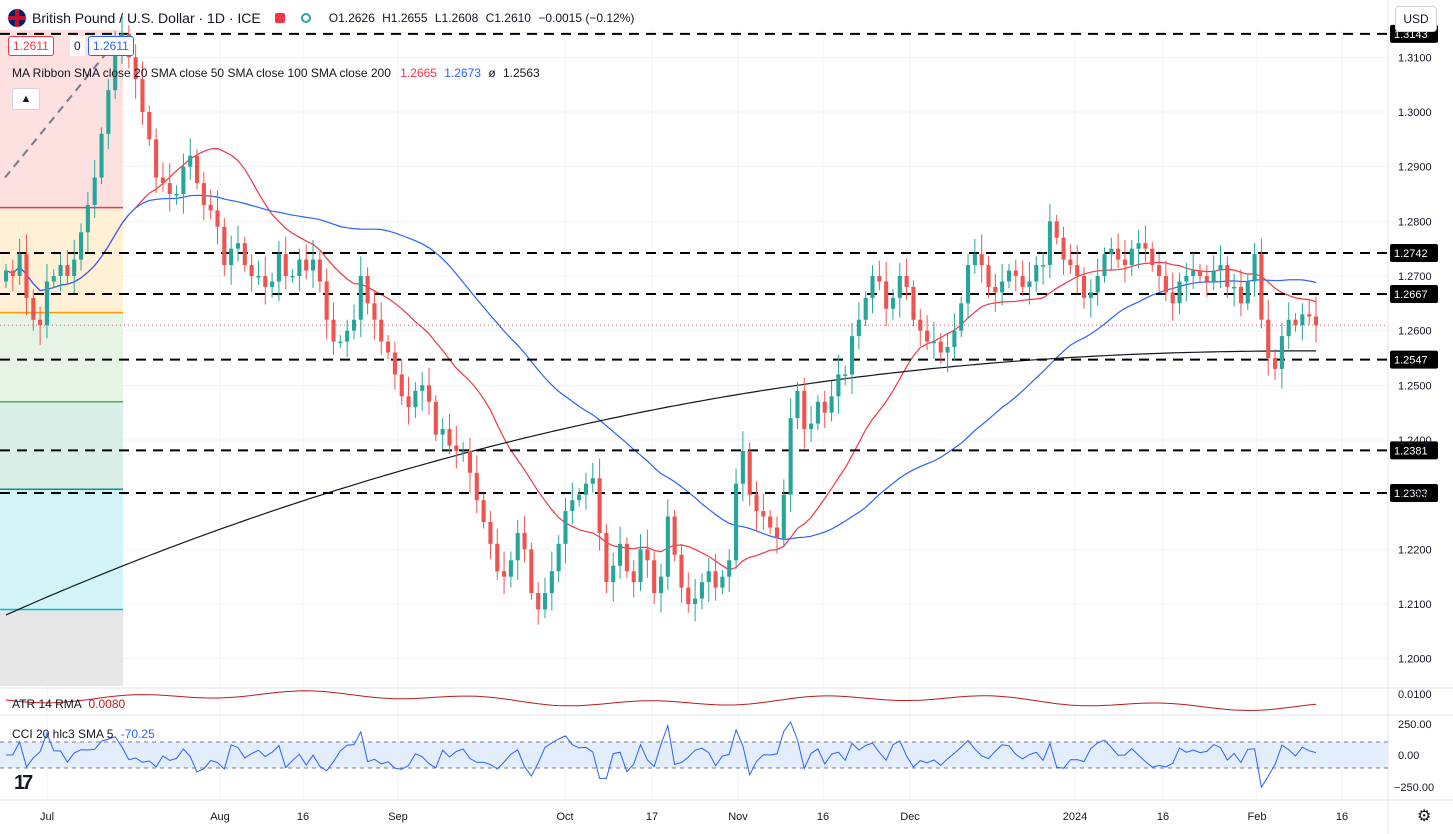 The image size is (1453, 834). What do you see at coordinates (220, 817) in the screenshot?
I see `time-tick-label: Aug` at bounding box center [220, 817].